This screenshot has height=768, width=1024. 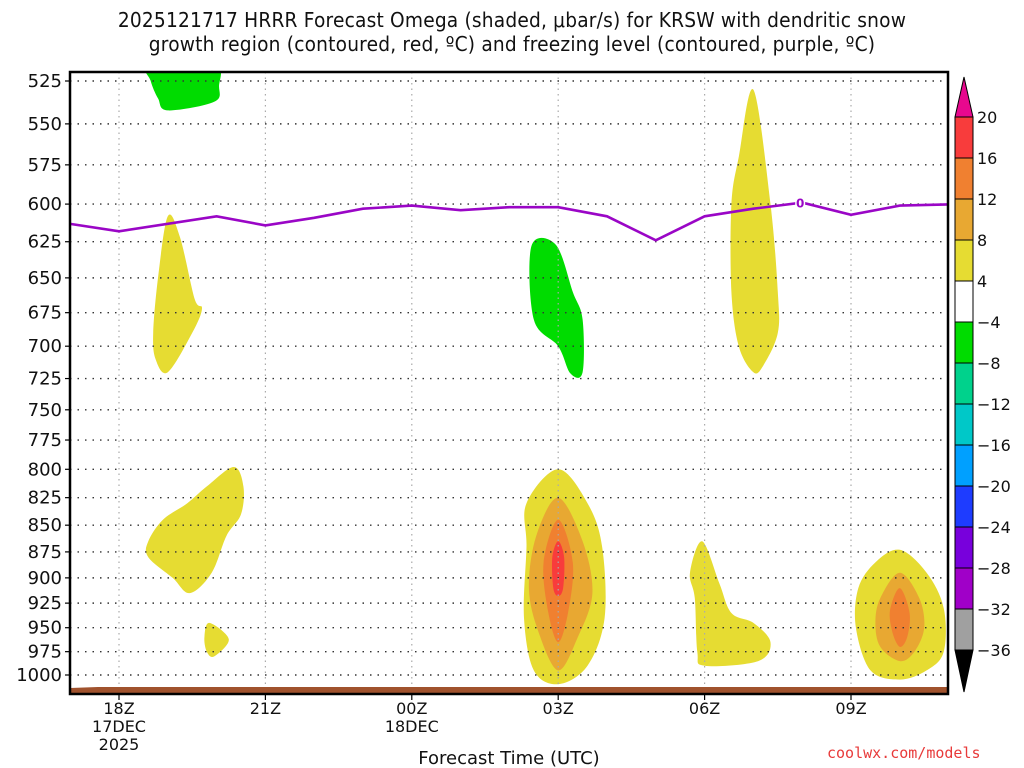 What do you see at coordinates (982, 384) in the screenshot?
I see `colorbar: 20 16 12 8 4 −4 −8 −12 −16 −20 −24 −28 −32 −36` at bounding box center [982, 384].